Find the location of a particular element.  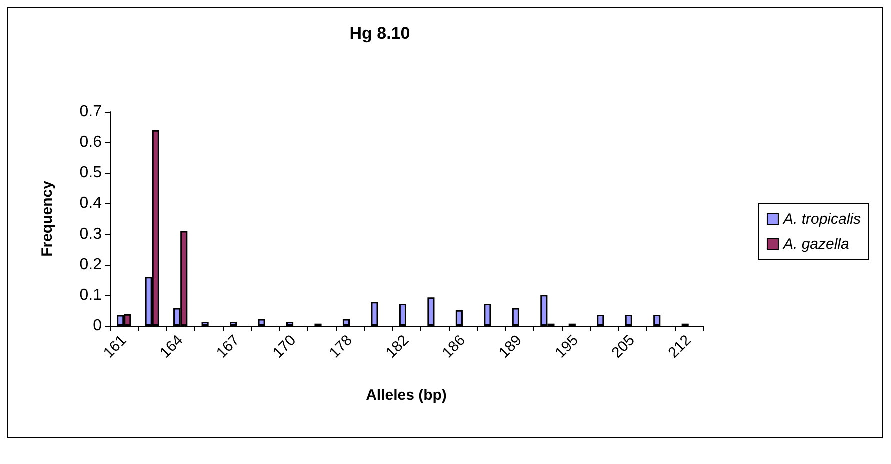

x-tick-label: 164 is located at coordinates (171, 347).